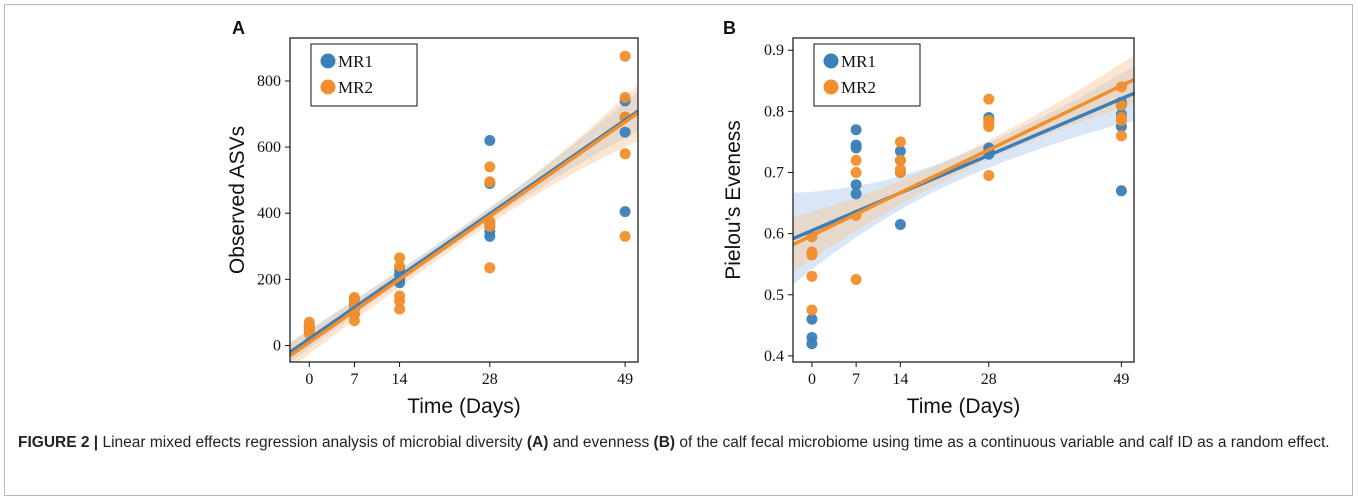 Image resolution: width=1358 pixels, height=501 pixels. What do you see at coordinates (269, 147) in the screenshot?
I see `y-tick-label: 600` at bounding box center [269, 147].